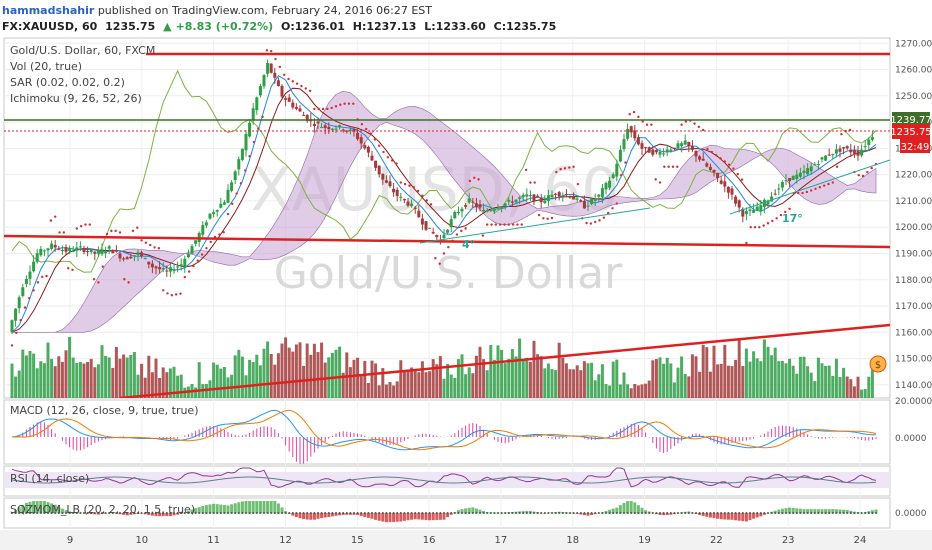 This screenshot has height=550, width=932. I want to click on macd-pane, so click(447, 432).